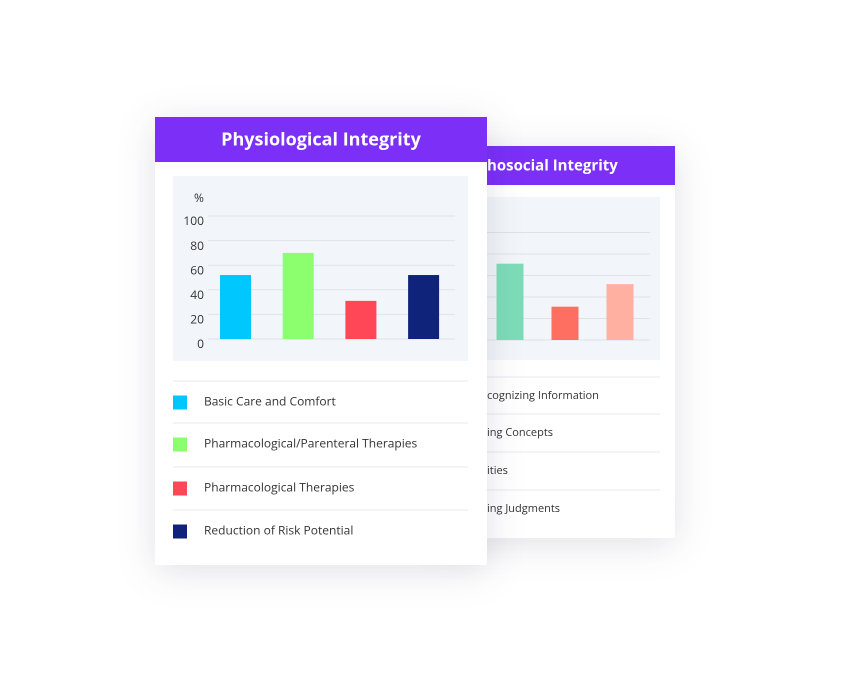 The width and height of the screenshot is (845, 684). I want to click on legend-label: Pharmacological Therapies, so click(279, 487).